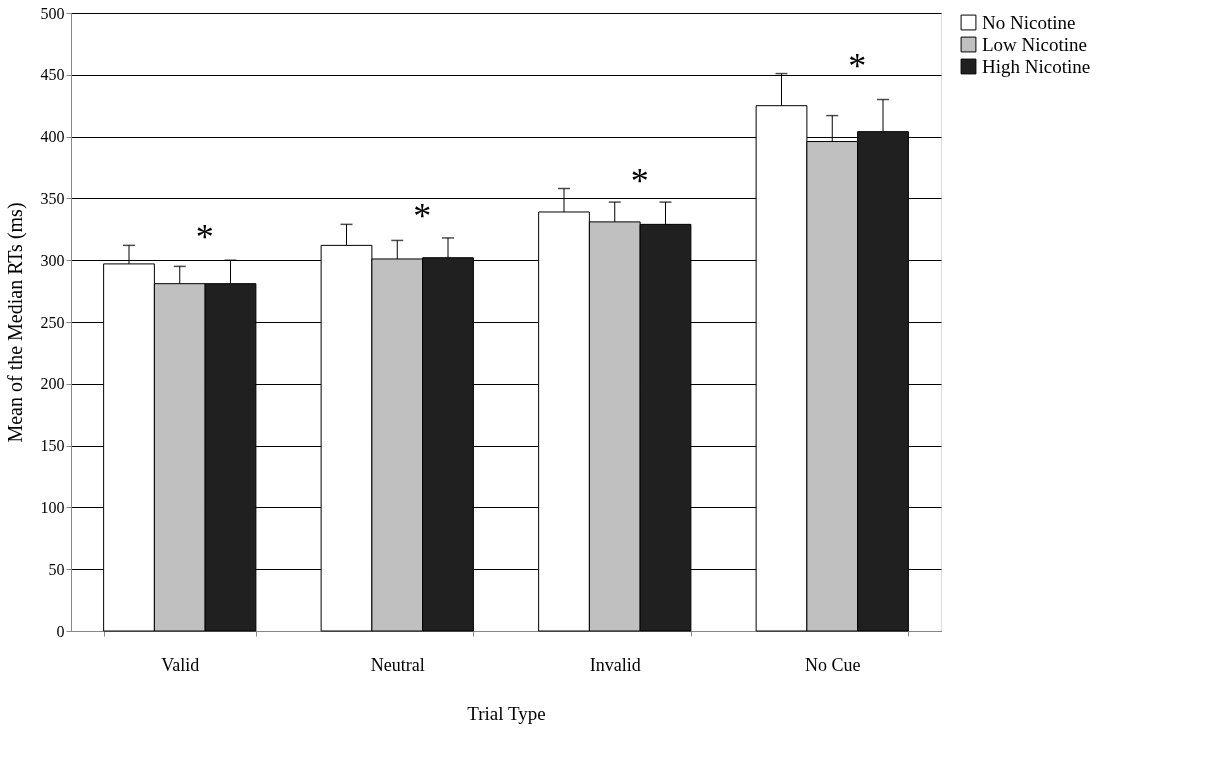 The width and height of the screenshot is (1218, 772). Describe the element at coordinates (397, 664) in the screenshot. I see `x-tick-label: Neutral` at that location.